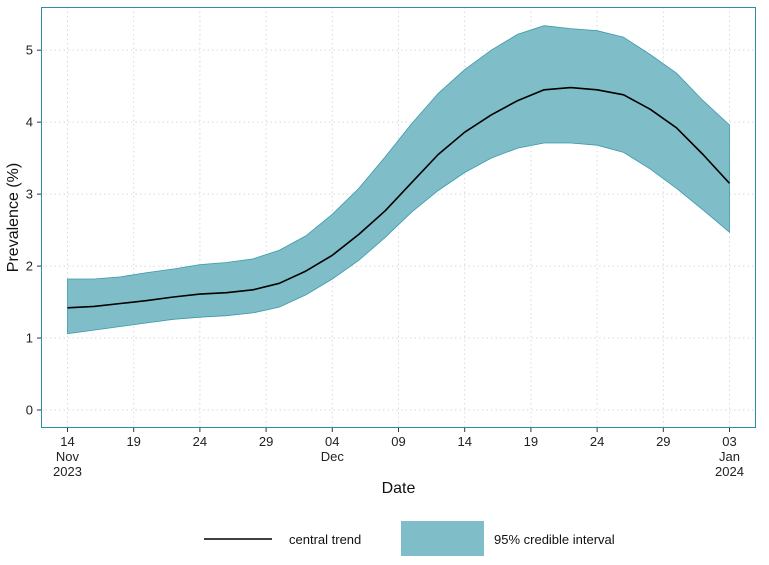 Image resolution: width=769 pixels, height=565 pixels. I want to click on x-tick-label: 2023, so click(67, 471).